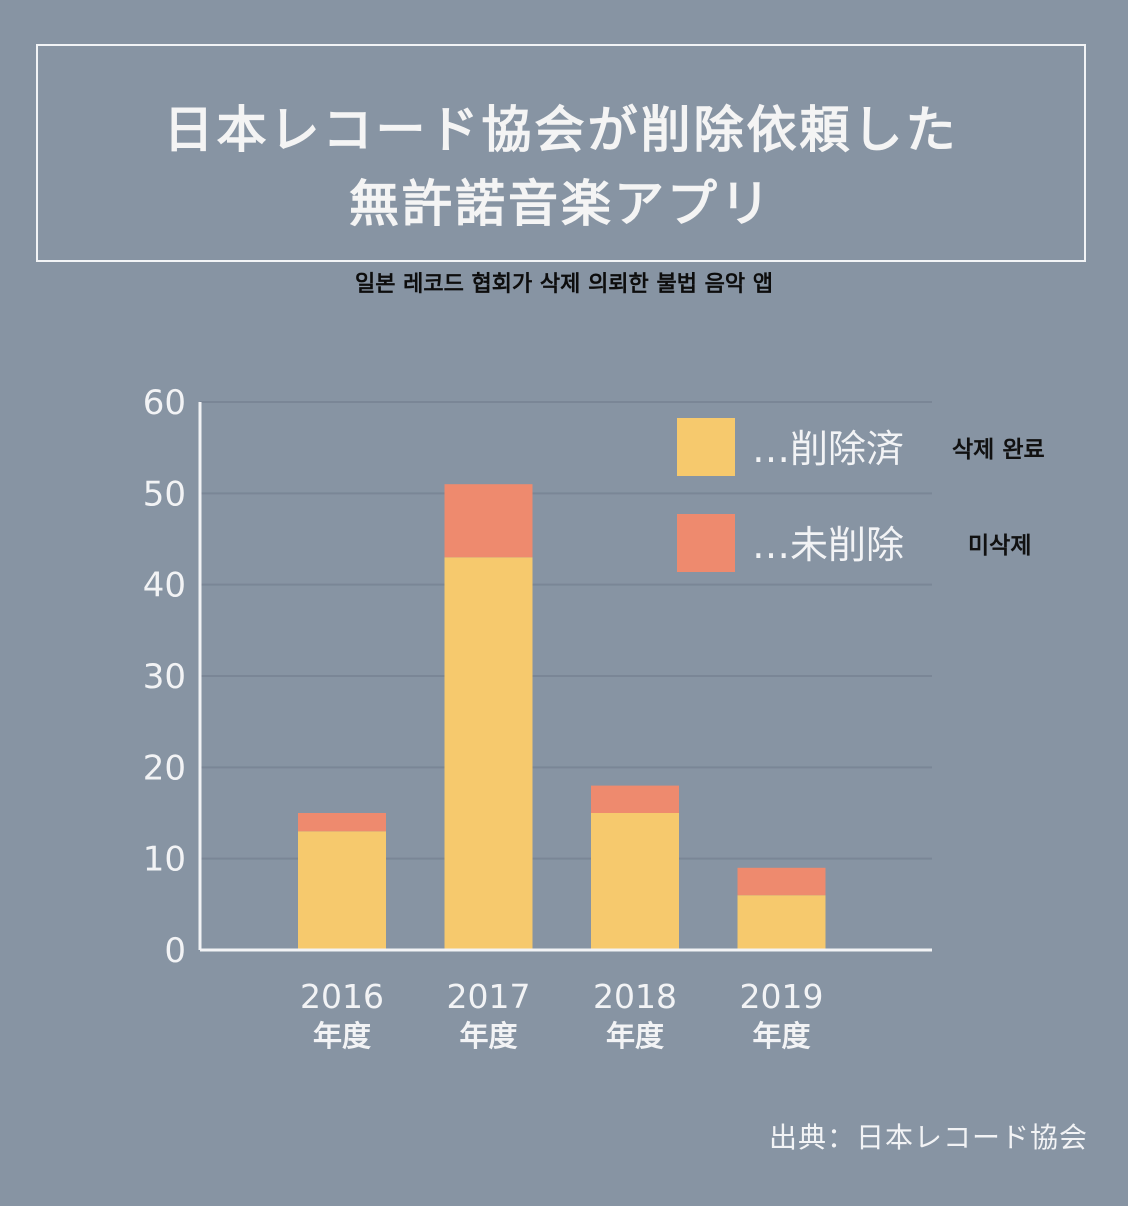  Describe the element at coordinates (999, 546) in the screenshot. I see `legend-label-kr-not-deleted: 미삭제` at that location.